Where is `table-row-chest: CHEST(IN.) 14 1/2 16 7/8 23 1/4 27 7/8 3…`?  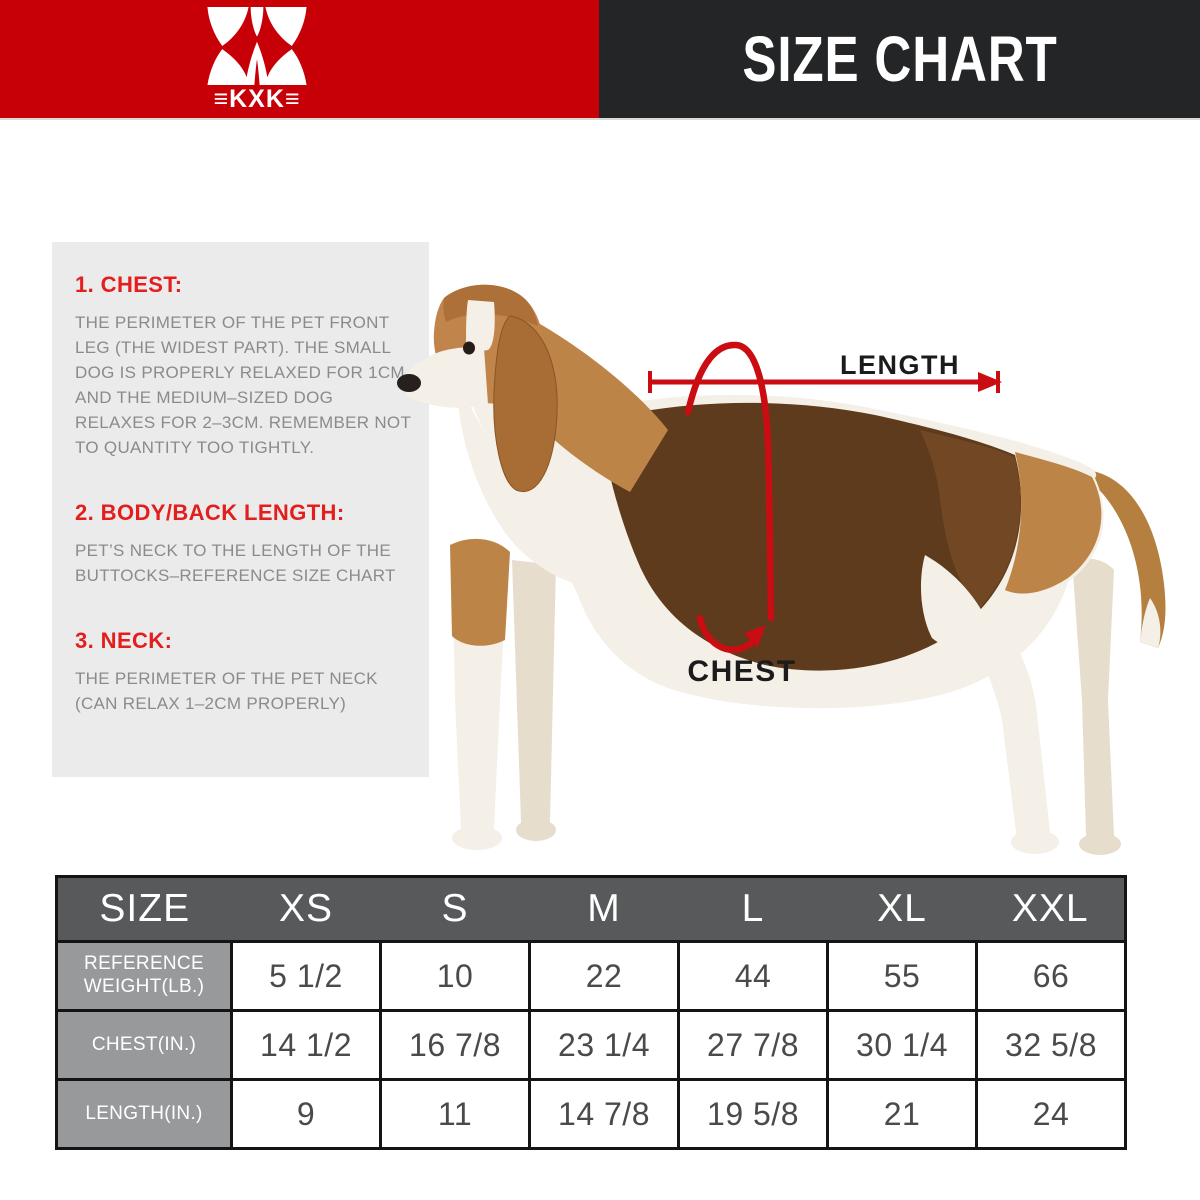
table-row-chest: CHEST(IN.) 14 1/2 16 7/8 23 1/4 27 7/8 3… is located at coordinates (591, 1045).